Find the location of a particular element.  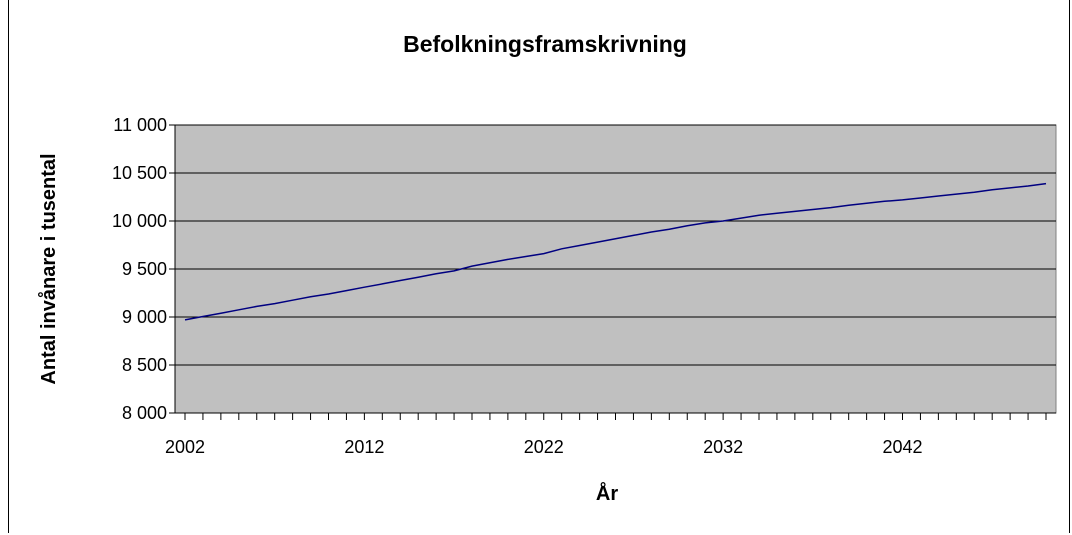

y-tick-label: 9 500 is located at coordinates (144, 269).